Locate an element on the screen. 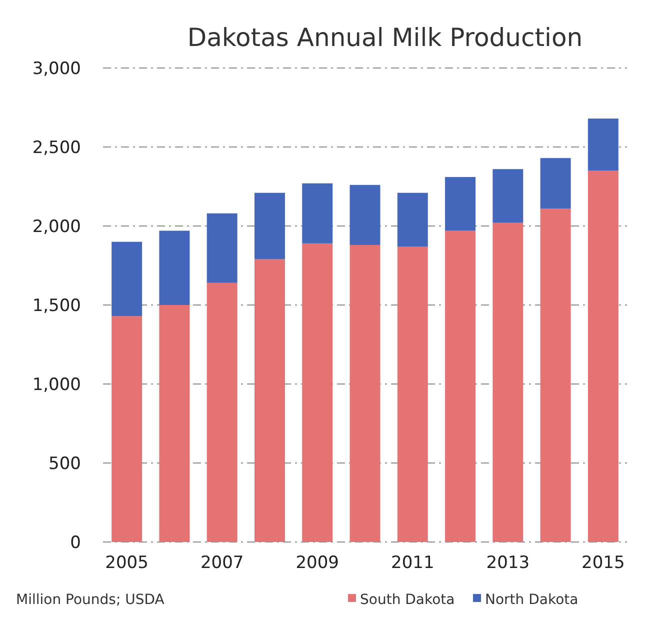 This screenshot has height=630, width=645. y-tick-label: 2,500 is located at coordinates (56, 148).